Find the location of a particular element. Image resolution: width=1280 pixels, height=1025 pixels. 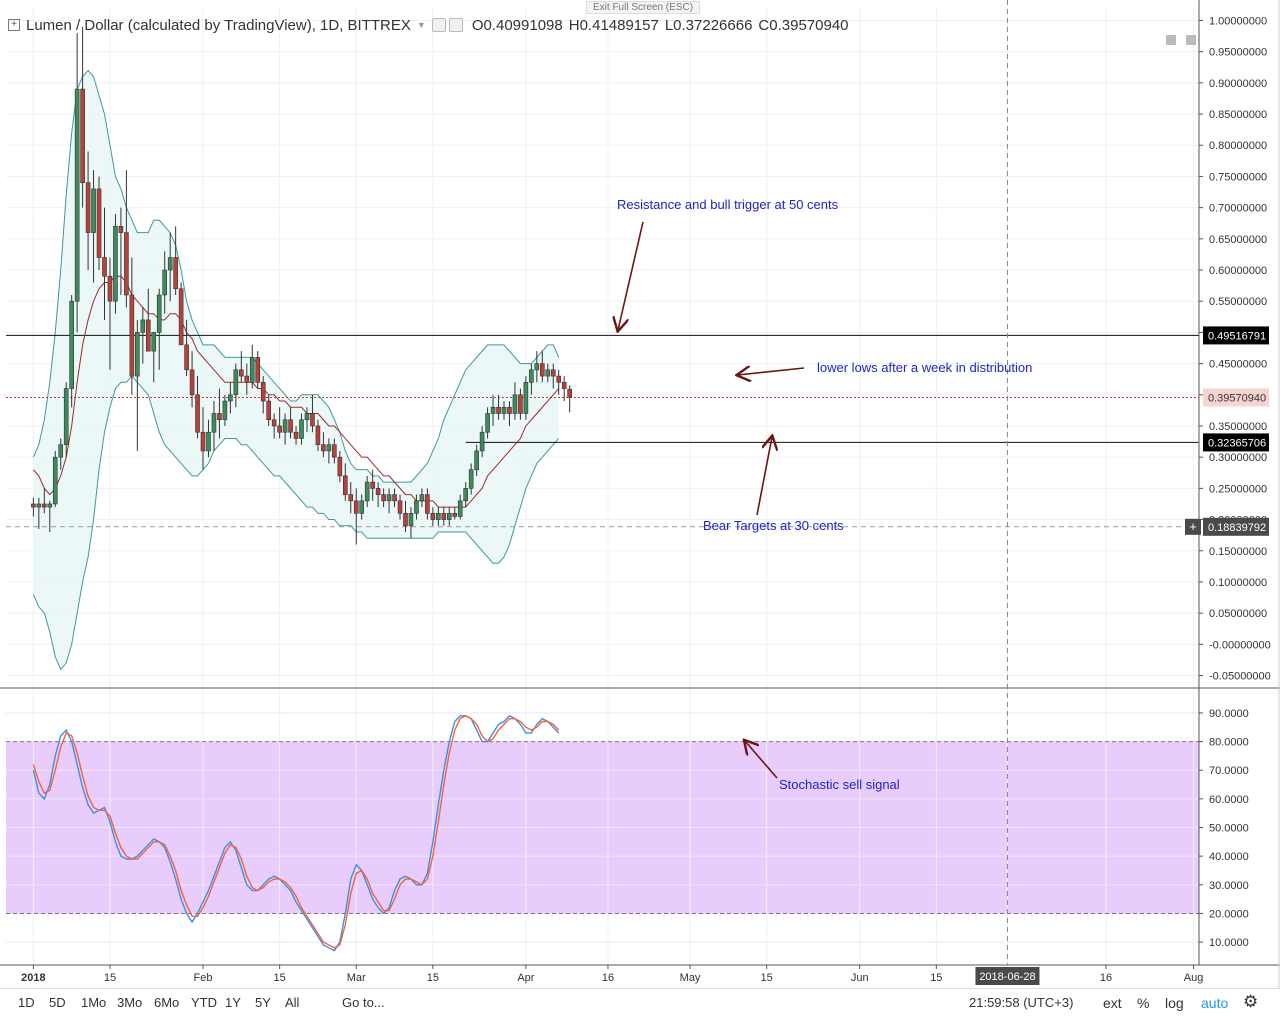

timeframe-1y: 1Y is located at coordinates (233, 1002).